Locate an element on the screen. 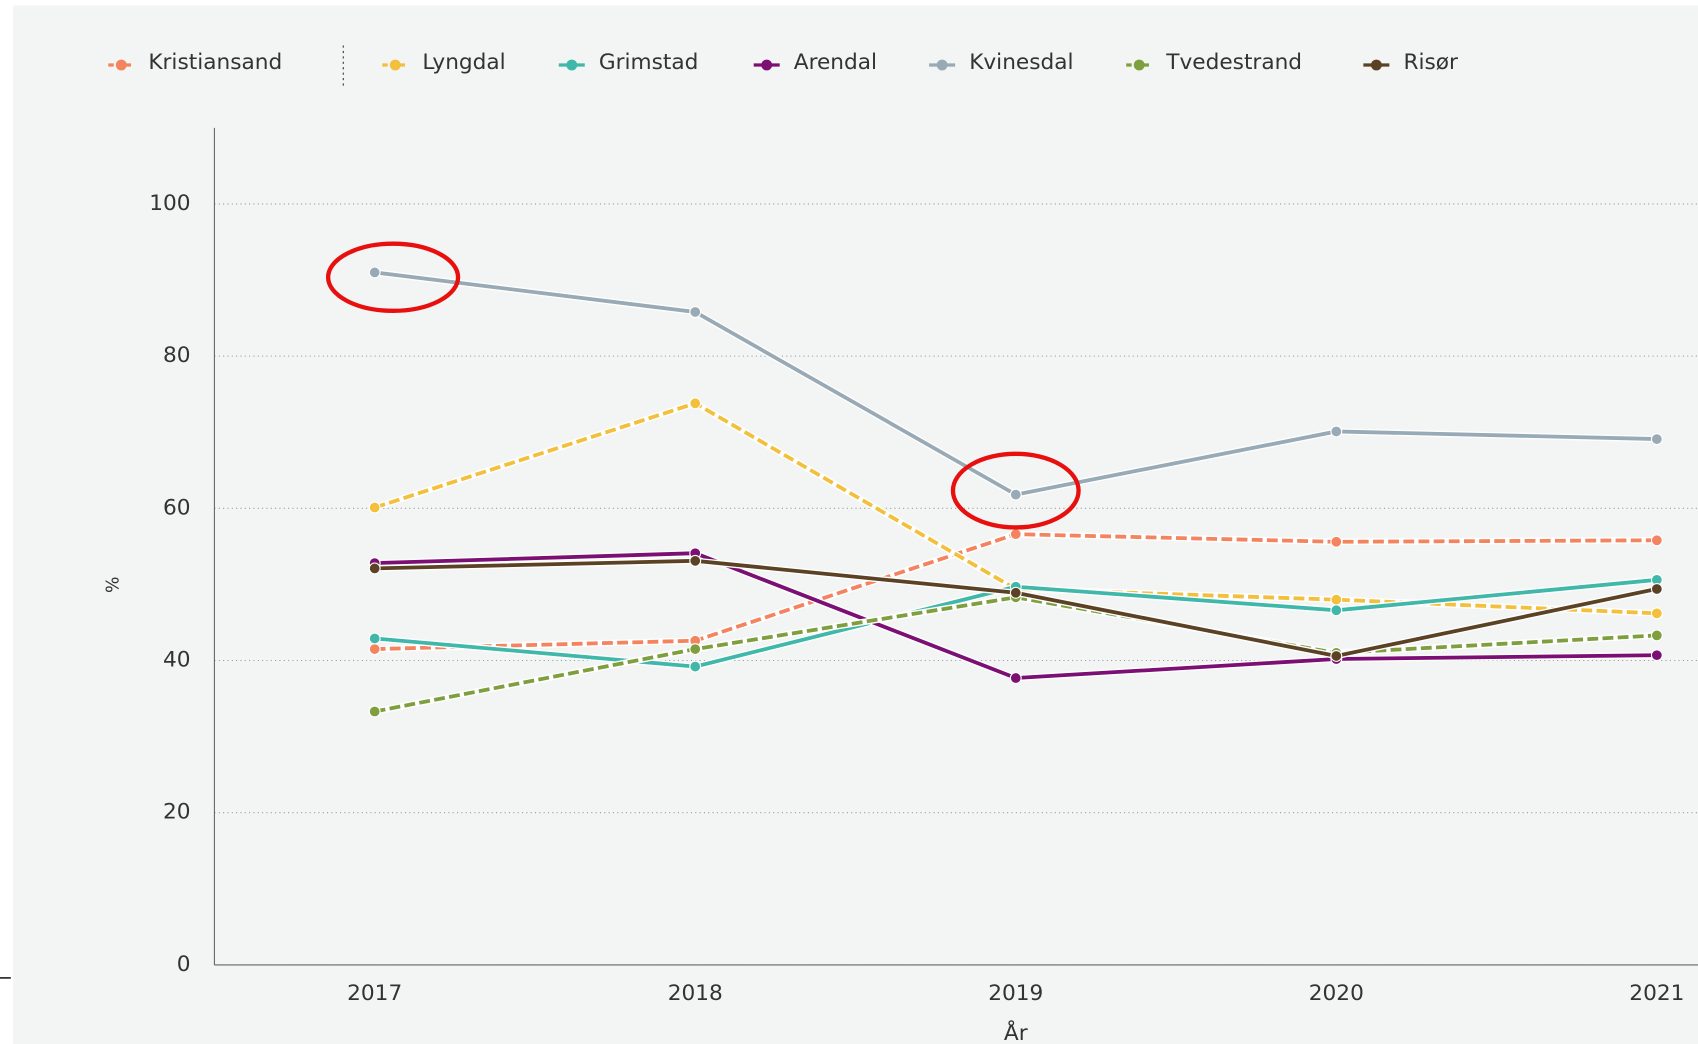 This screenshot has width=1698, height=1044. legend-label: Grimstad is located at coordinates (649, 62).